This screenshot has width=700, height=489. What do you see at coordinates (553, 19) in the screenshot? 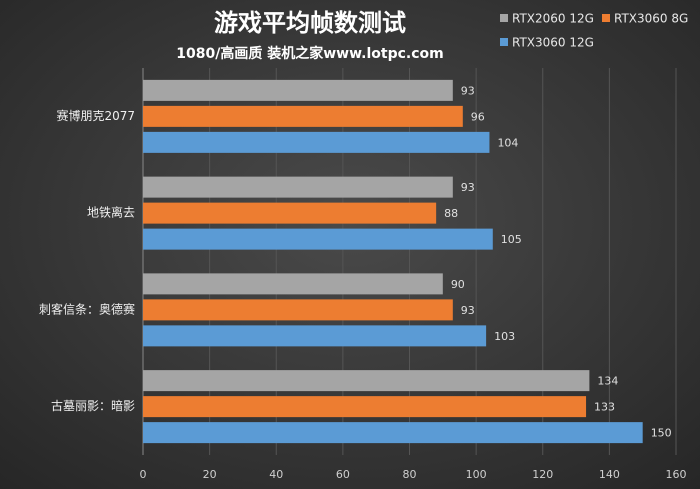
I see `legend-label: RTX2060 12G` at bounding box center [553, 19].